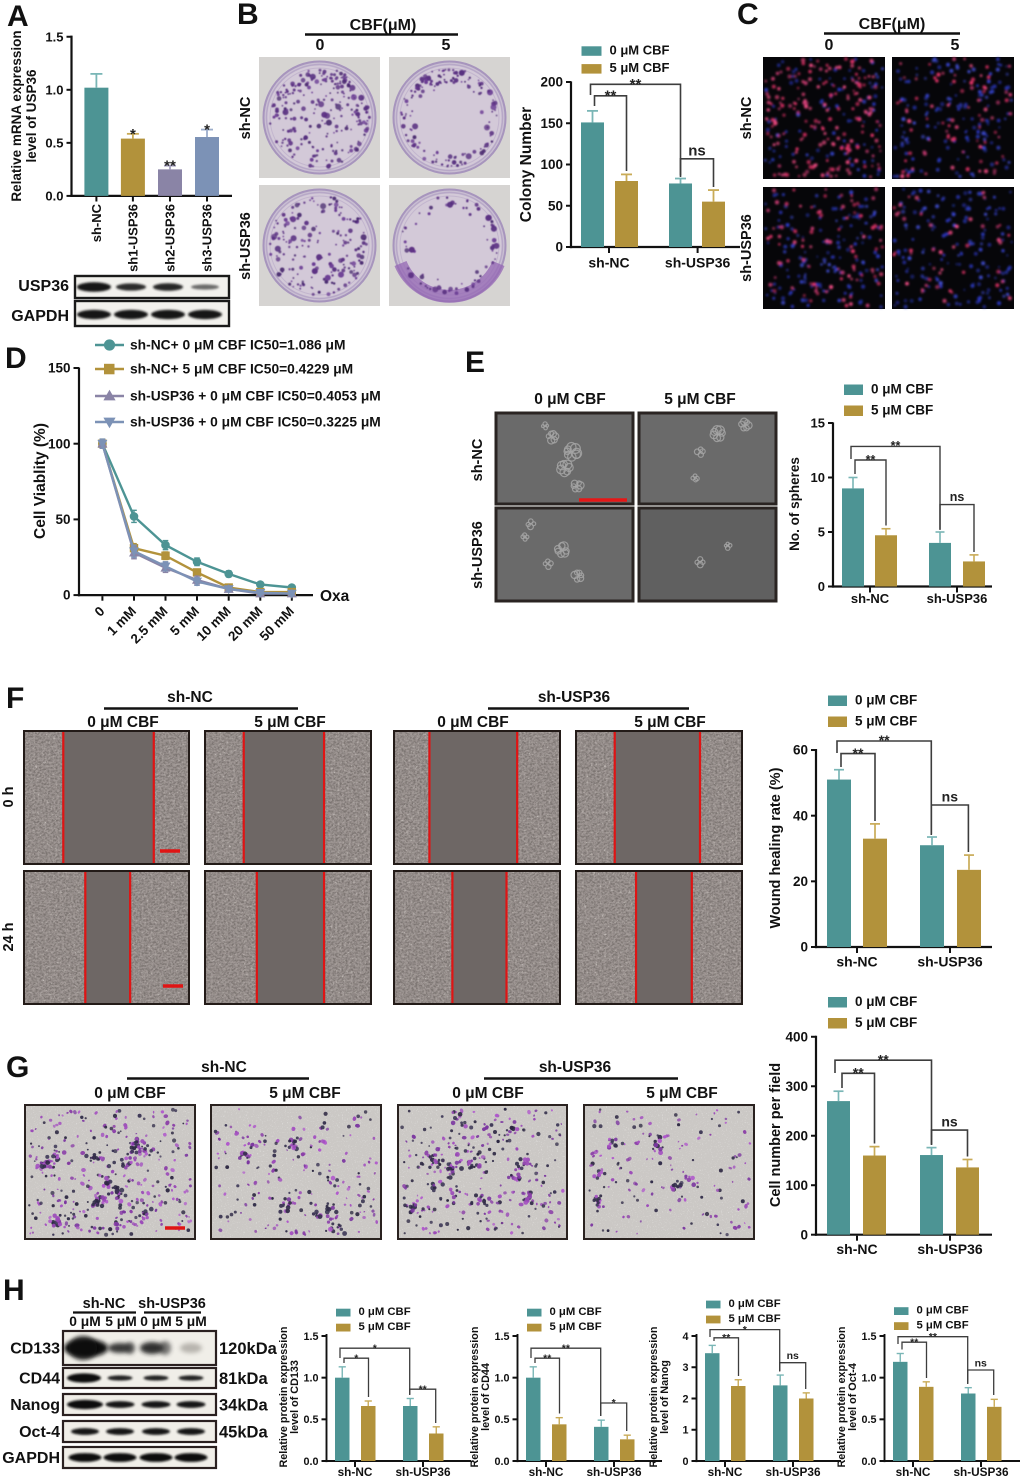  I want to click on svg-text: 15, so click(818, 423).